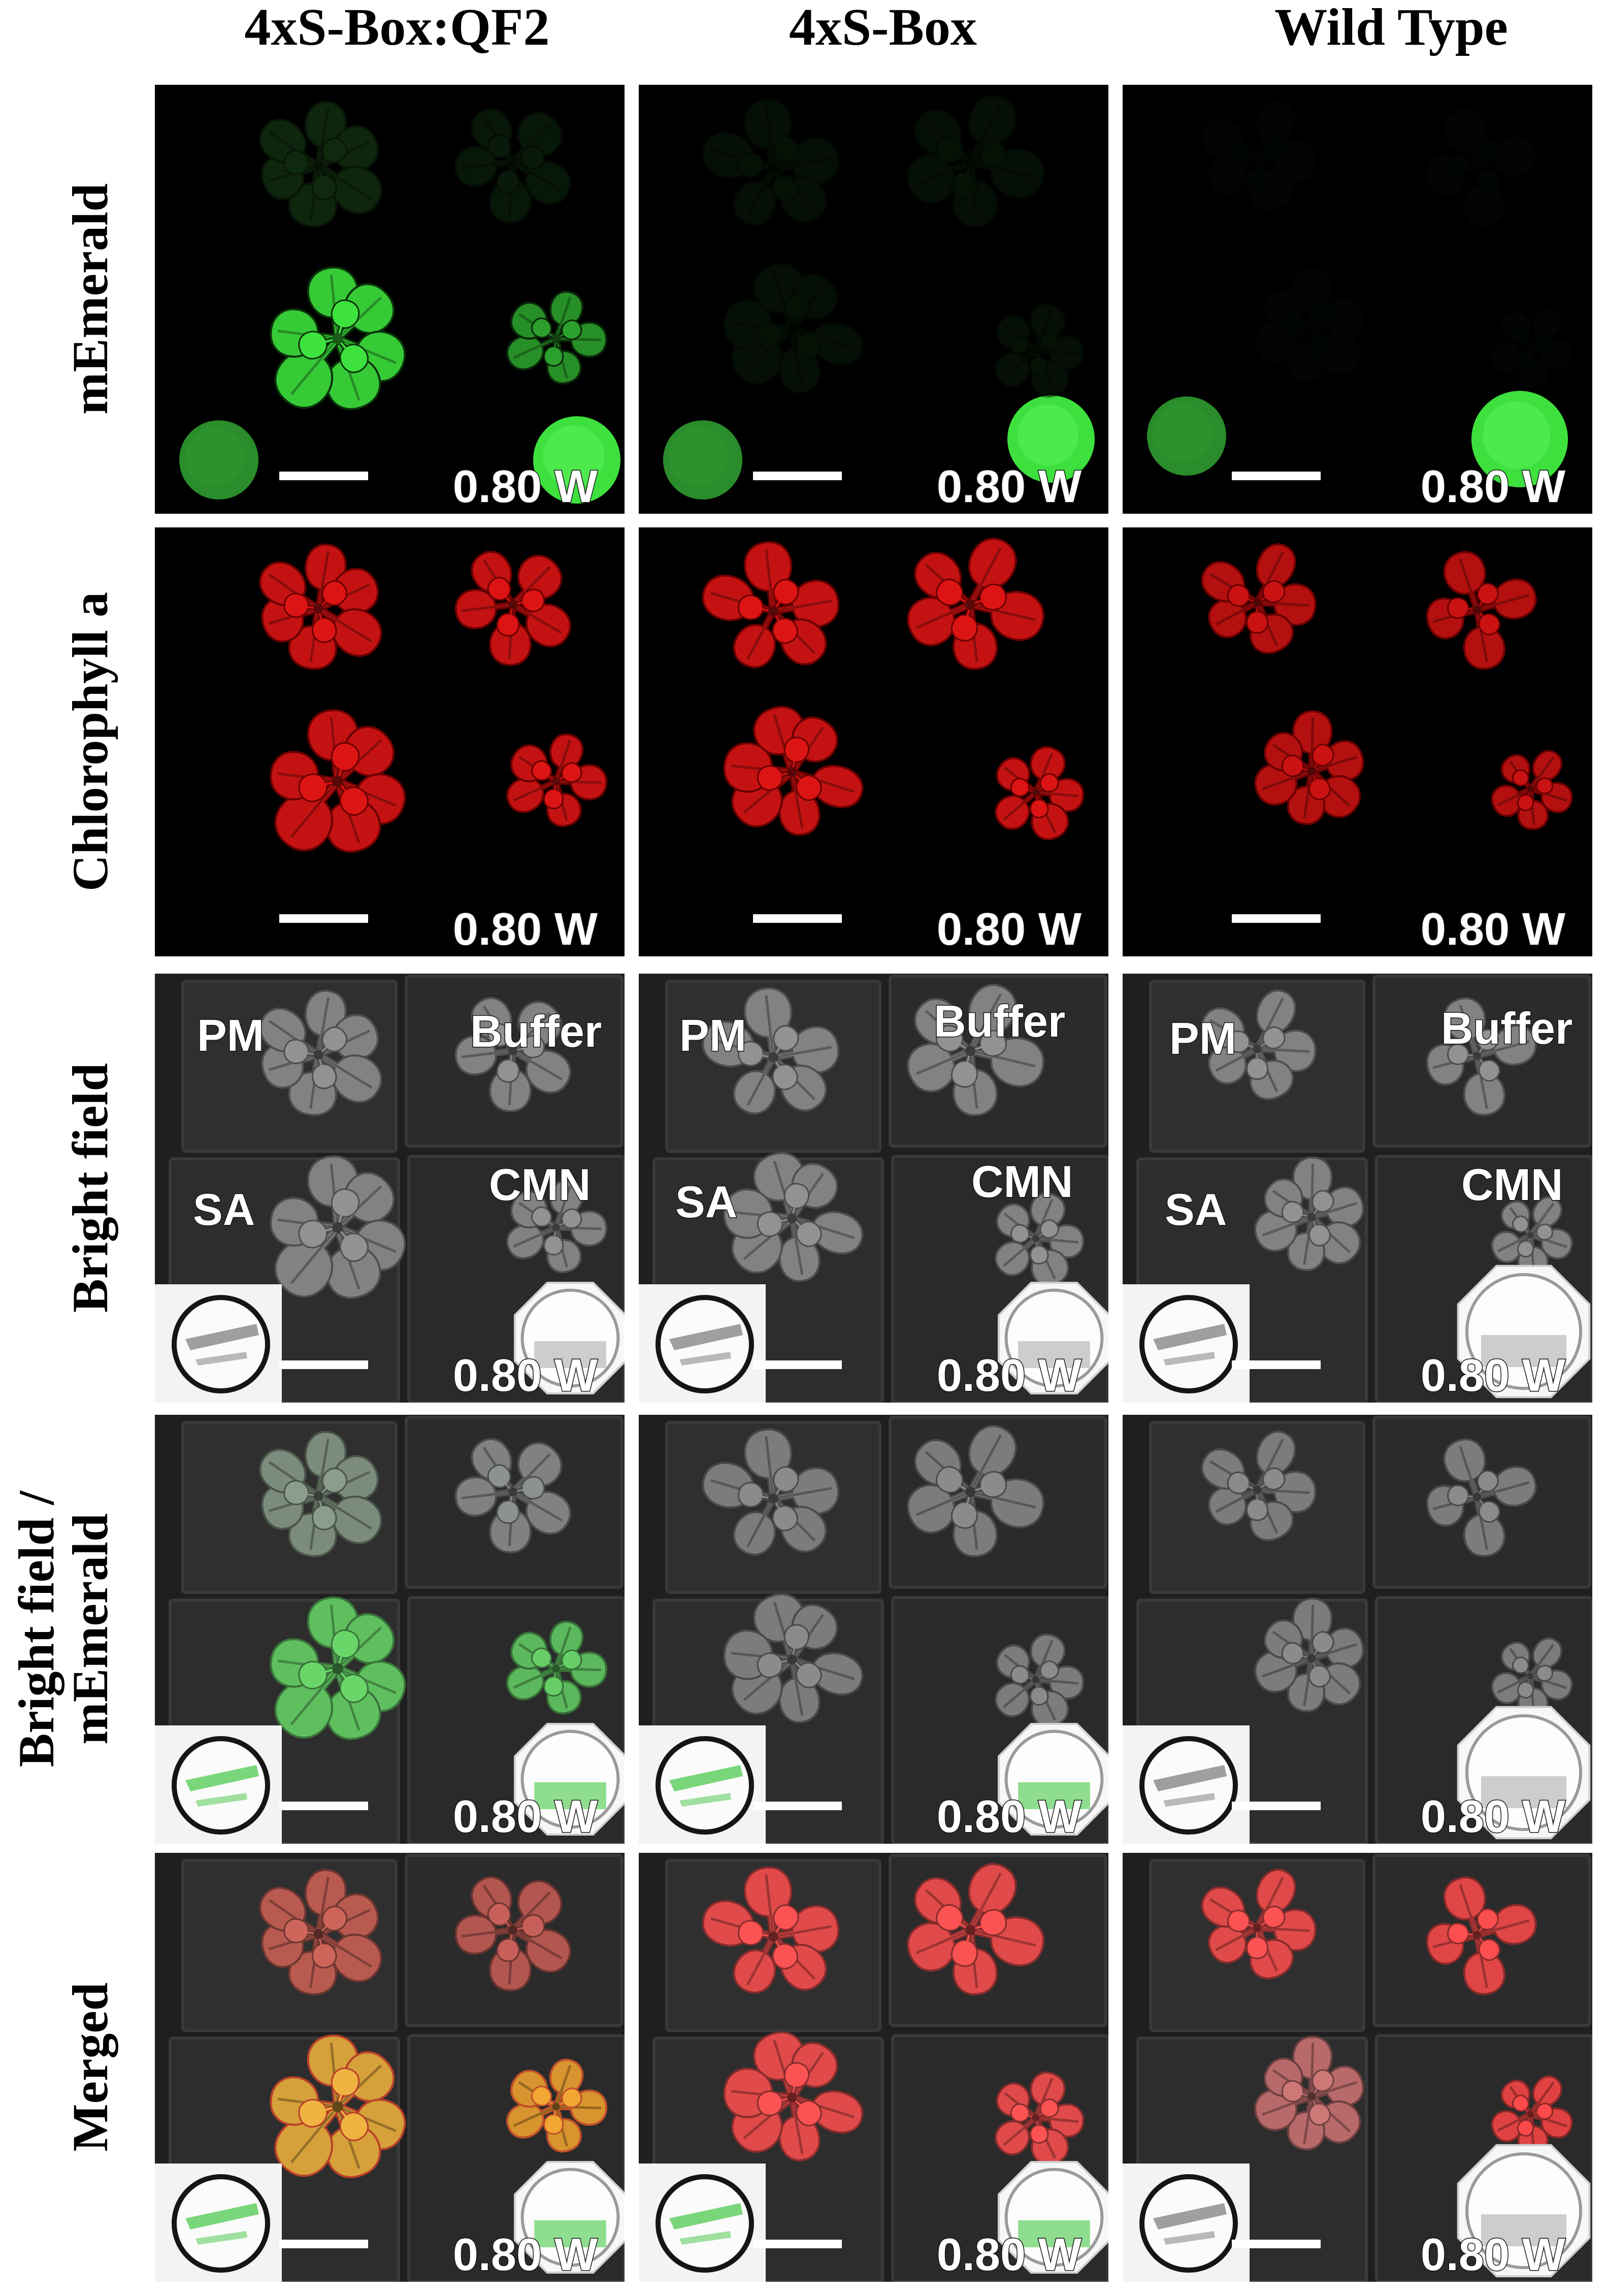 This screenshot has width=1606, height=2296. Describe the element at coordinates (1357, 742) in the screenshot. I see `panel-image: 0.80 W` at that location.